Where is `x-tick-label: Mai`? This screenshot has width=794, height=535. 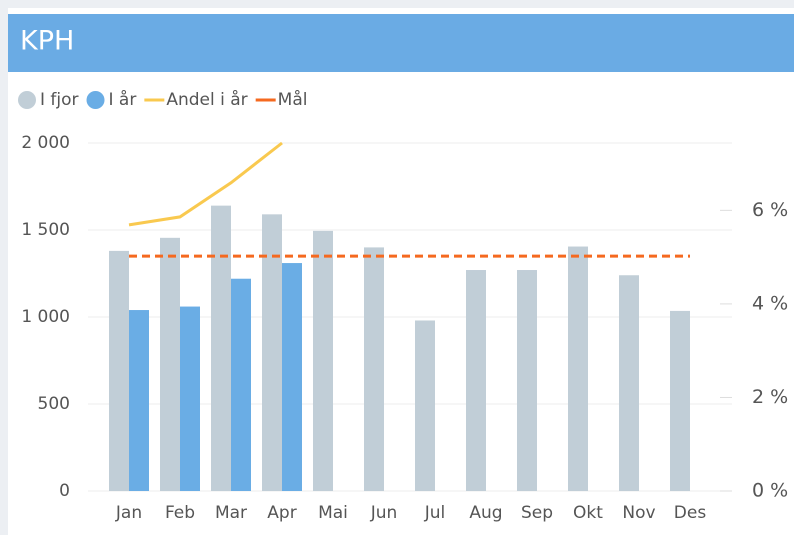 x-tick-label: Mai is located at coordinates (333, 513).